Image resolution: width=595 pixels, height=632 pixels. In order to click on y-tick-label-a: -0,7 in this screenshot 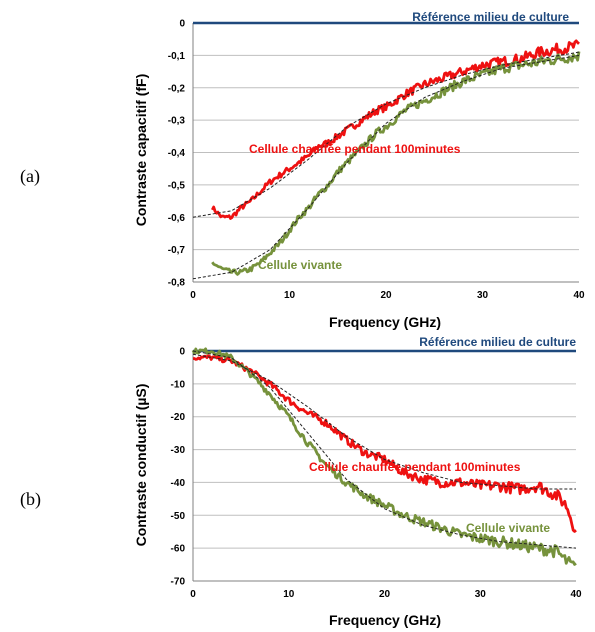, I will do `click(177, 250)`.